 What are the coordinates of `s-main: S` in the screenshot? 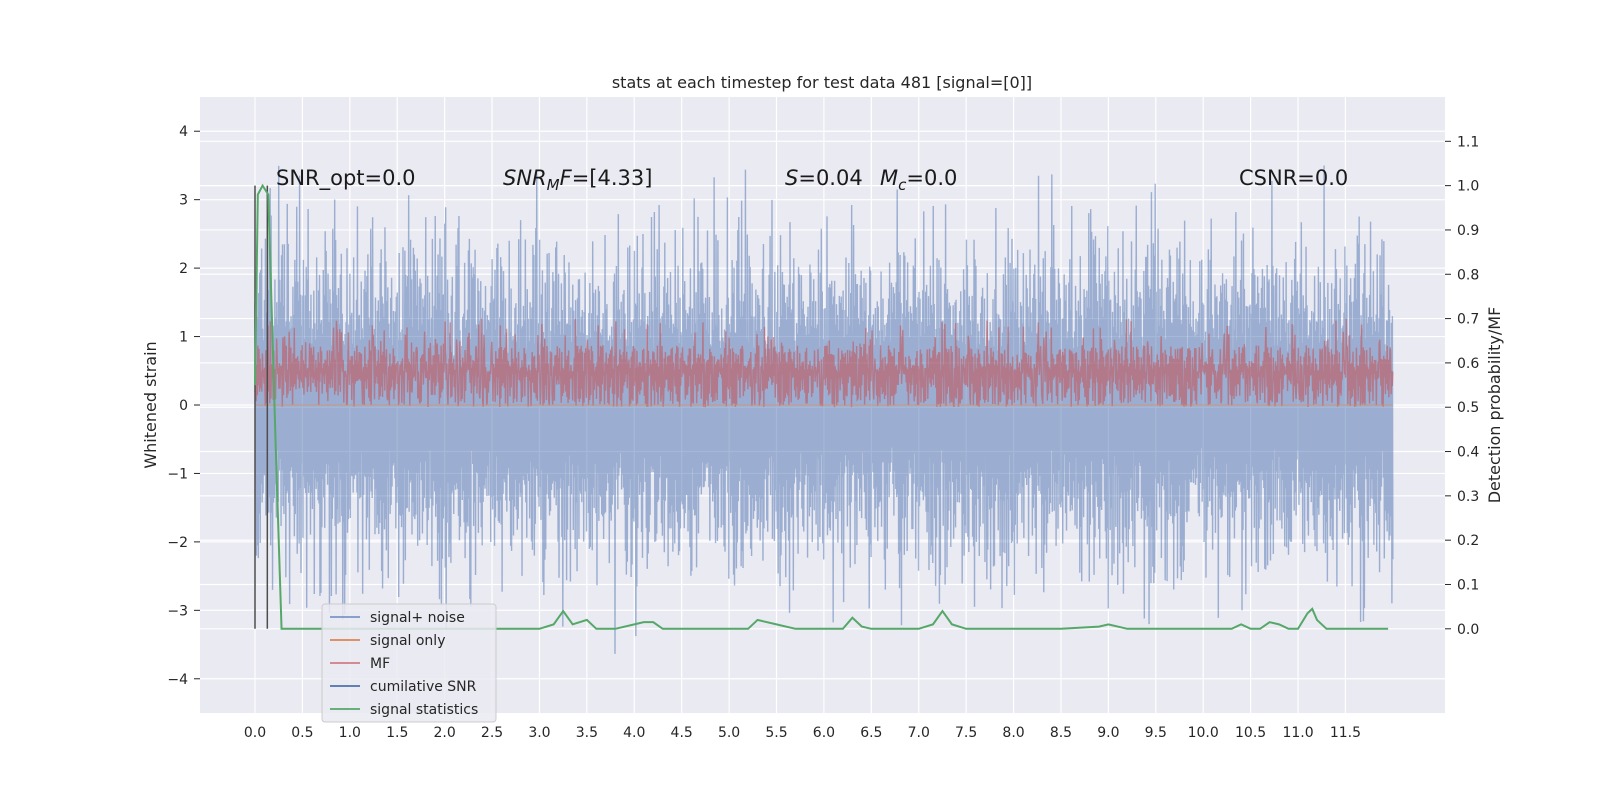 It's located at (791, 178).